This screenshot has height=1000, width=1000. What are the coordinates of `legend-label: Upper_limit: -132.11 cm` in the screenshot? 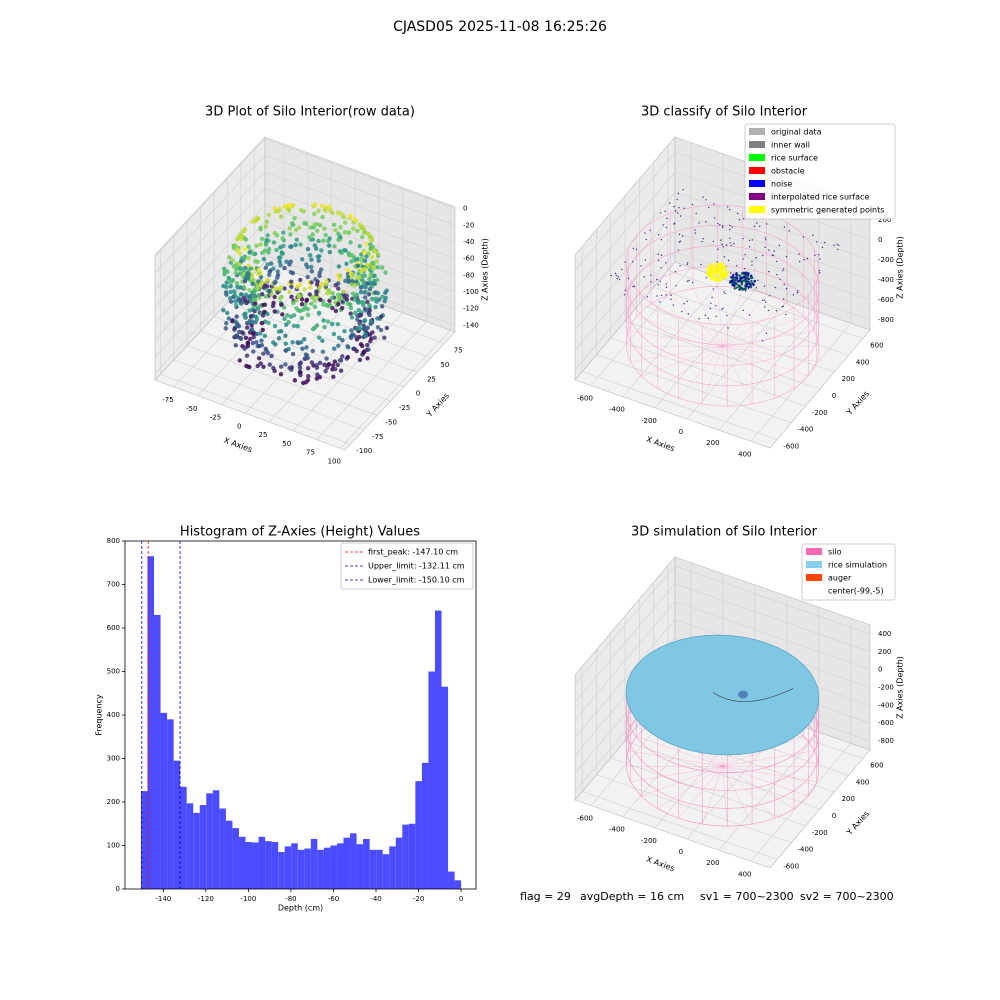 It's located at (416, 566).